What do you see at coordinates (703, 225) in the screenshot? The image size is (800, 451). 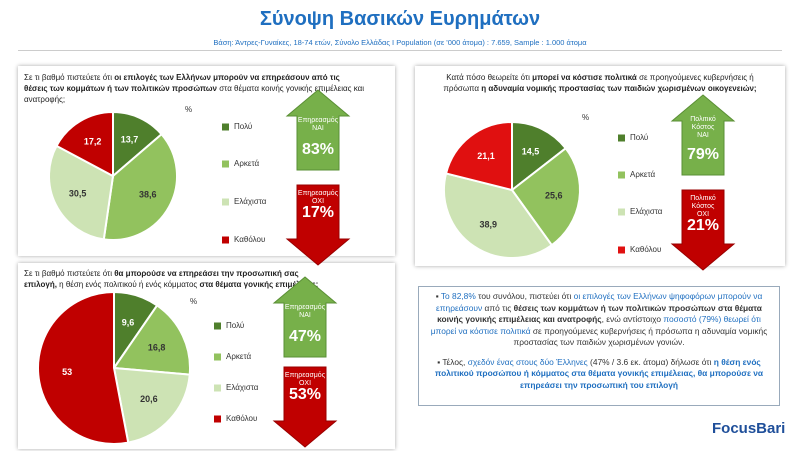 I see `arrow-value: 21%` at bounding box center [703, 225].